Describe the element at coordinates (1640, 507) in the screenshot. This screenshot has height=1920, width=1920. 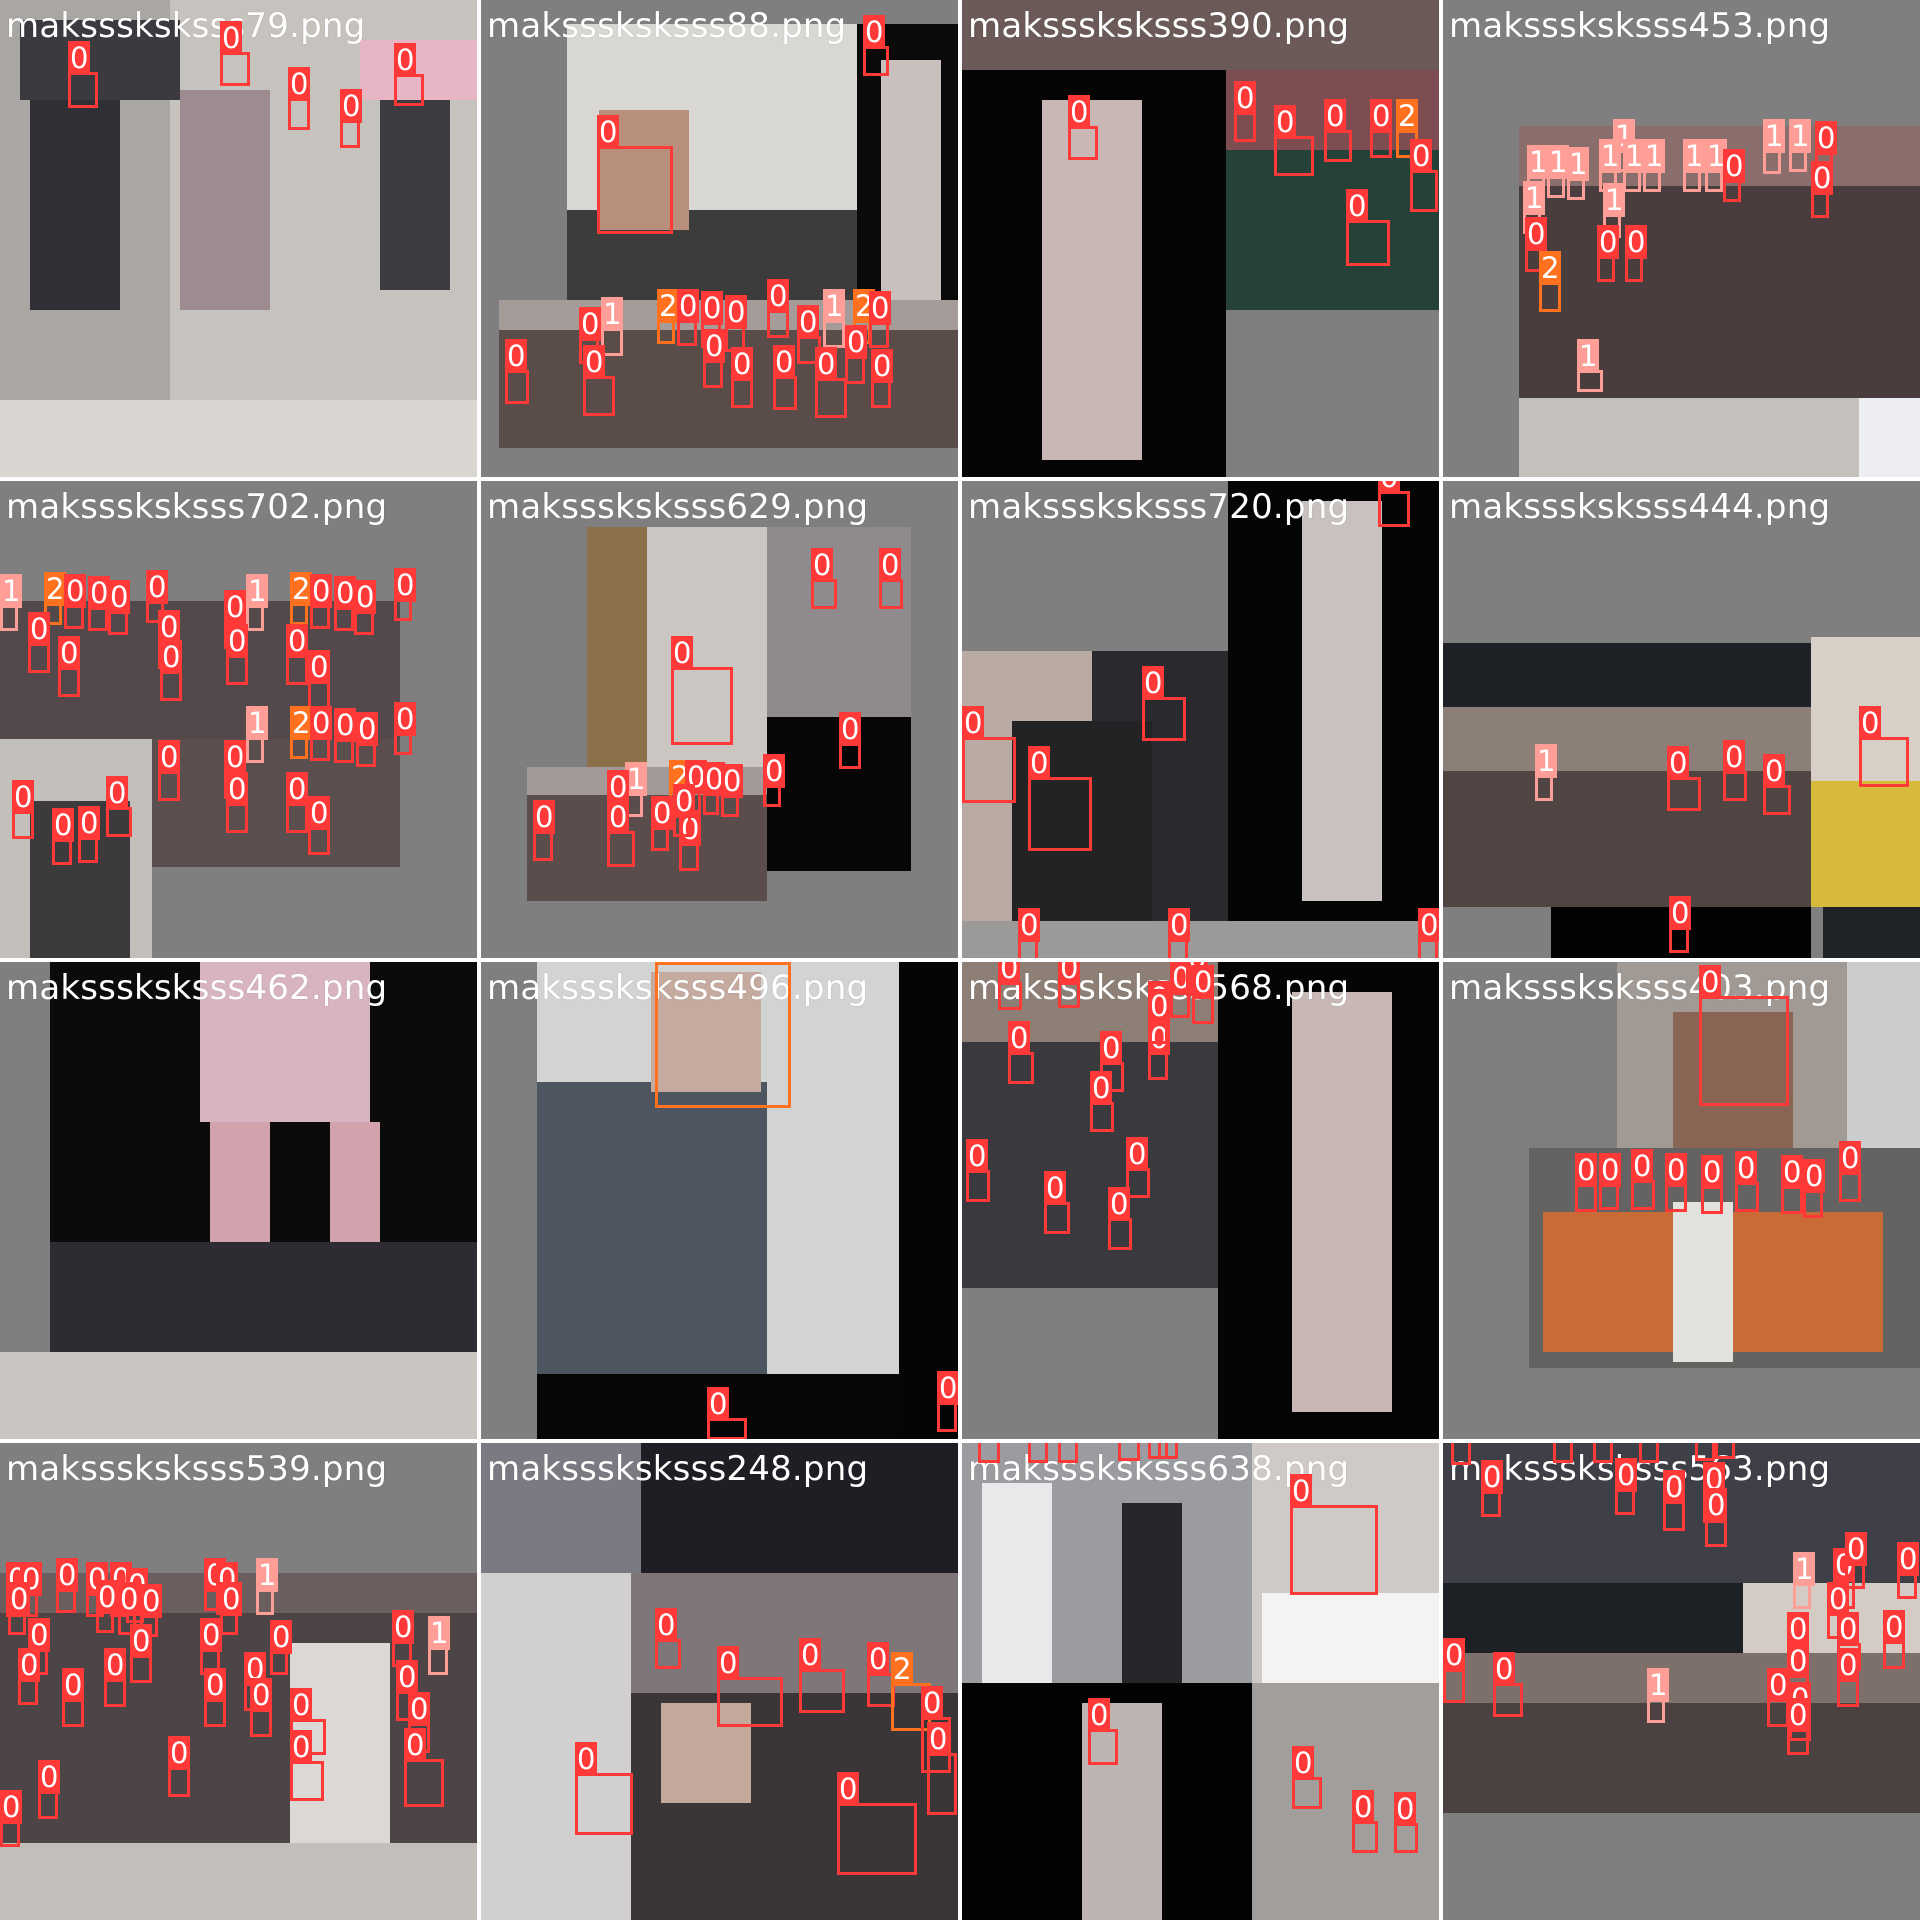
I see `tile-filename: maksssksksss444.png` at that location.